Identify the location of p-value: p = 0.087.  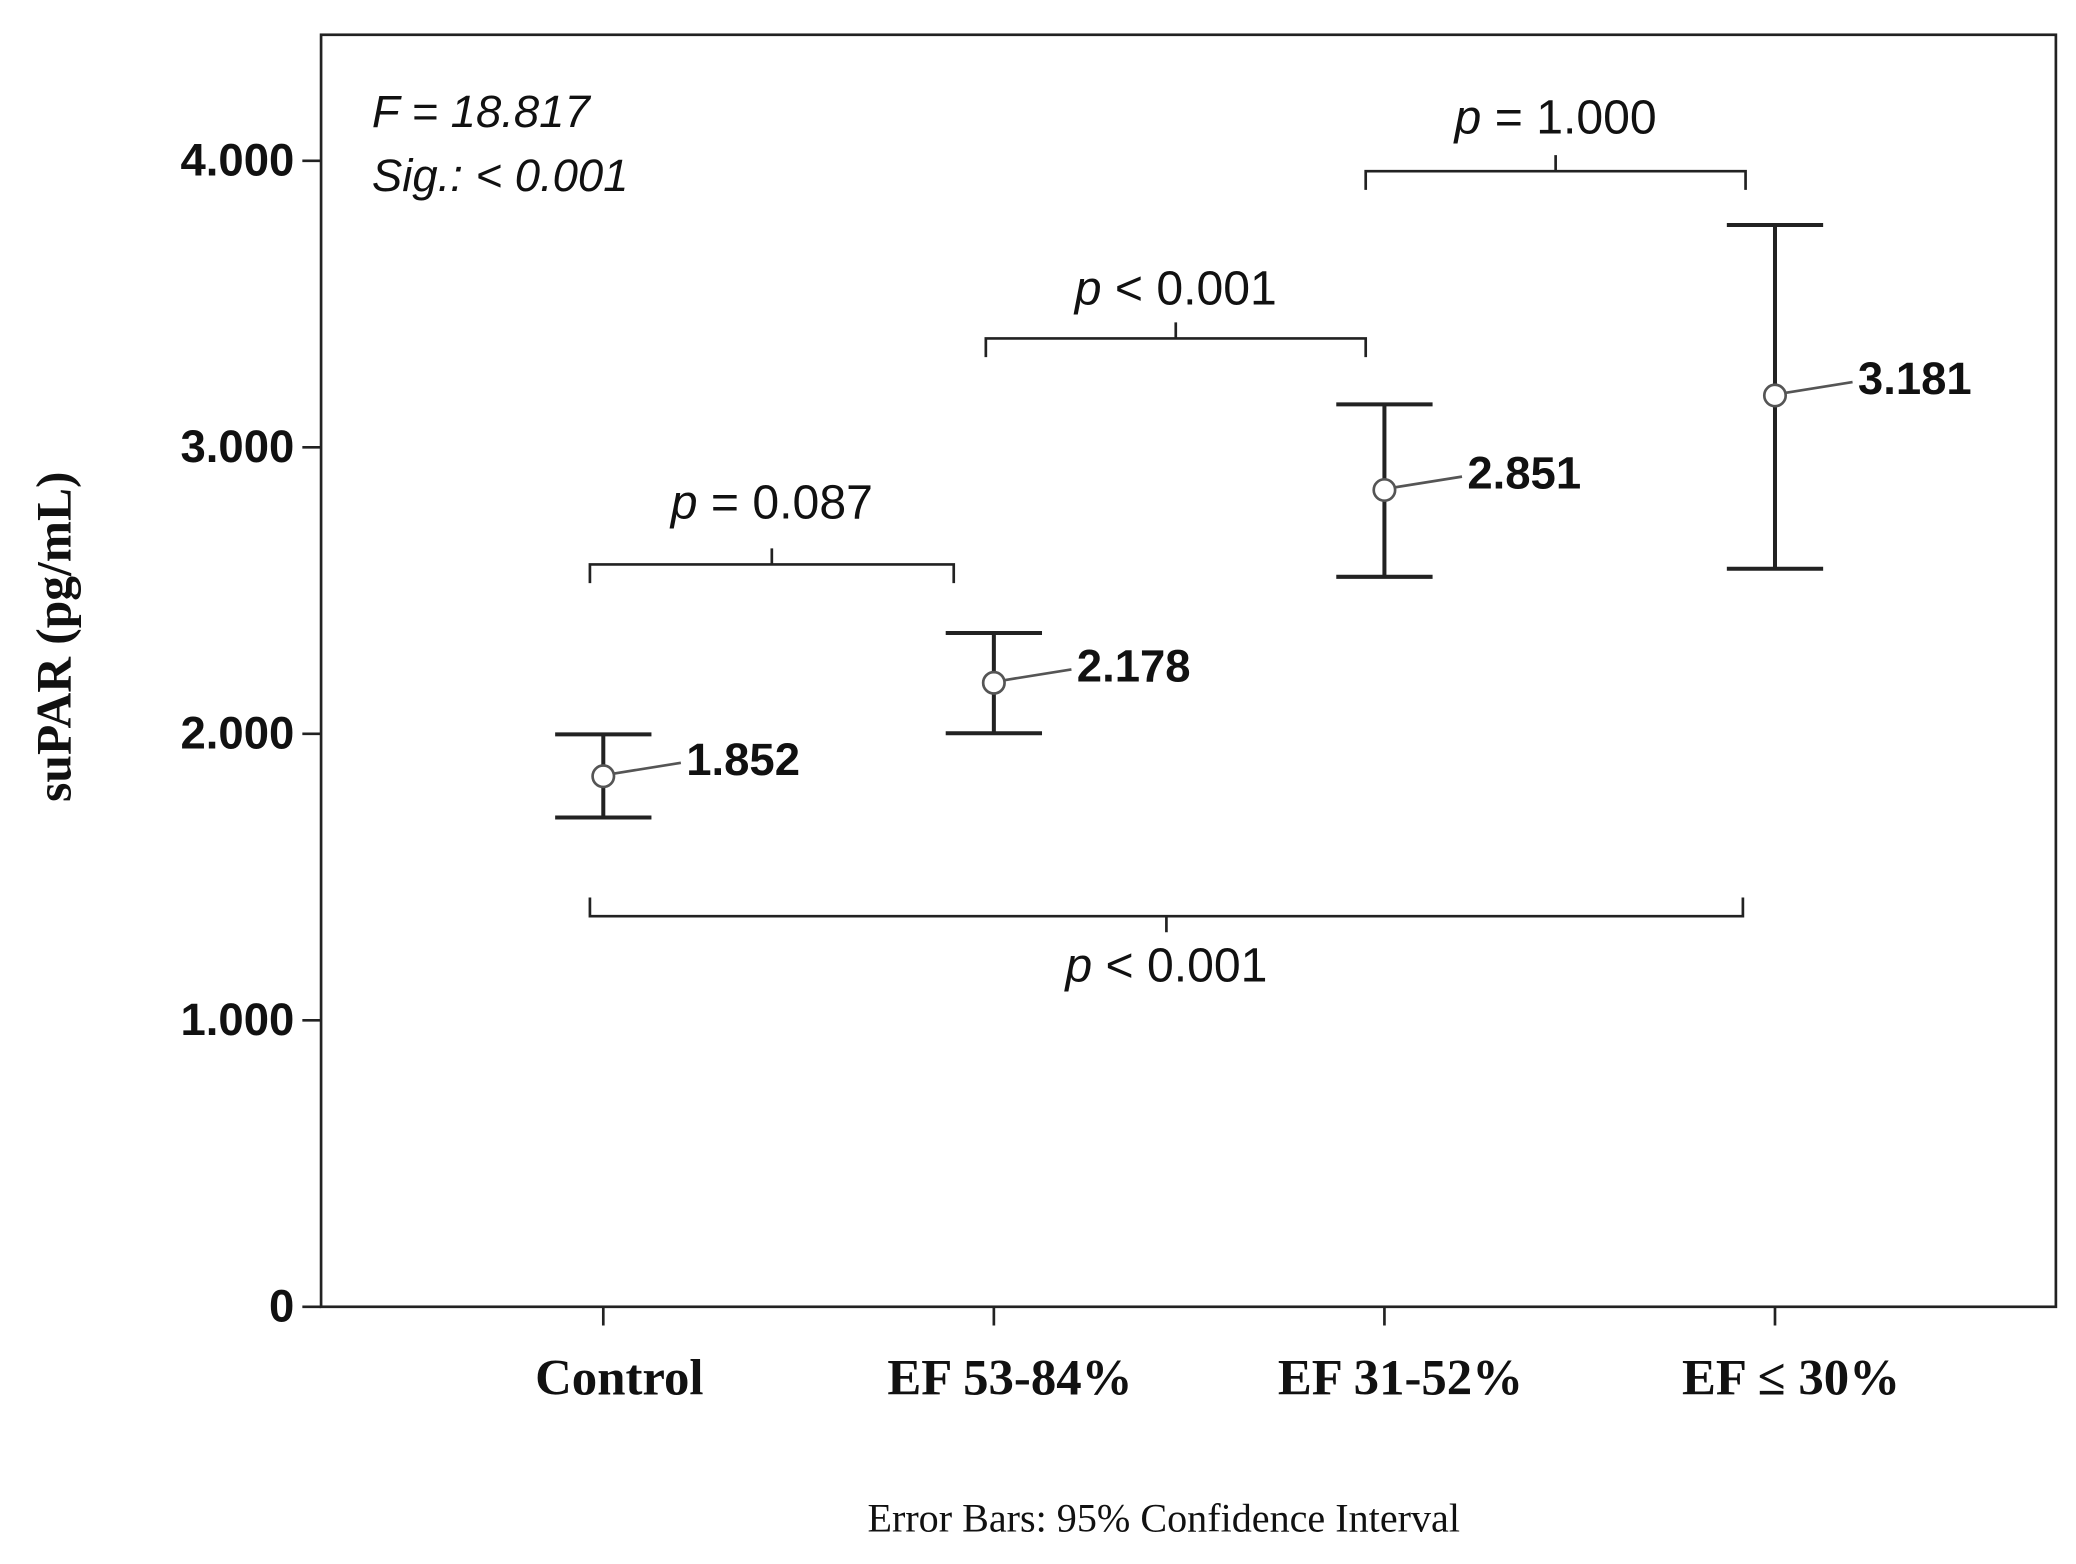
(771, 502).